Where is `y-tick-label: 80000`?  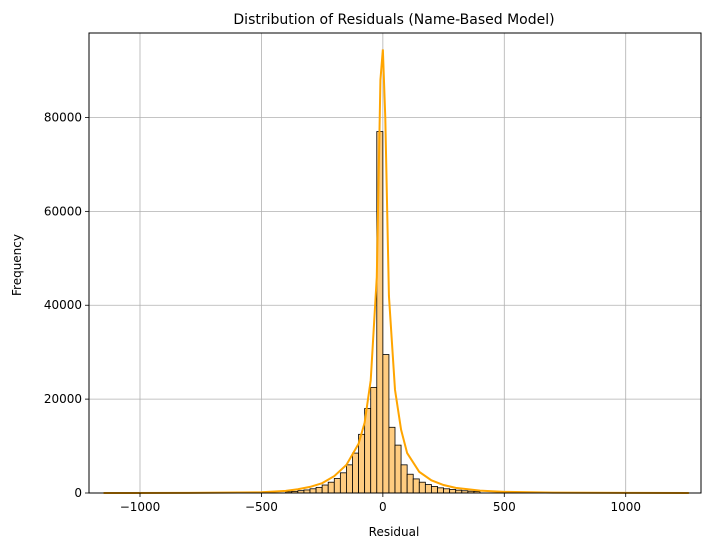
y-tick-label: 80000 is located at coordinates (63, 117).